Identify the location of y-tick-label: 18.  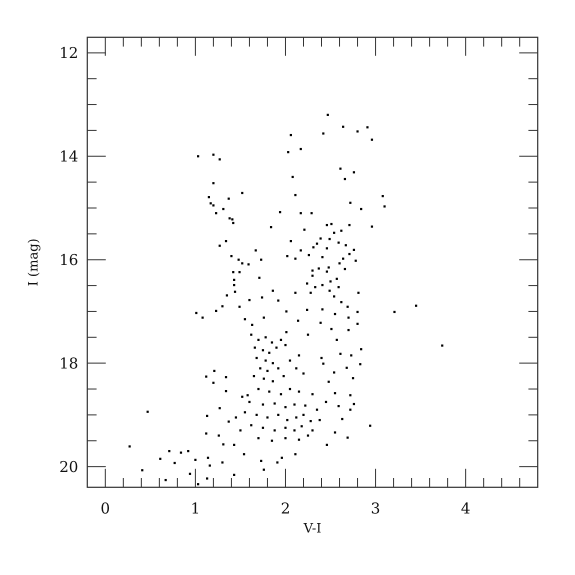
(68, 363).